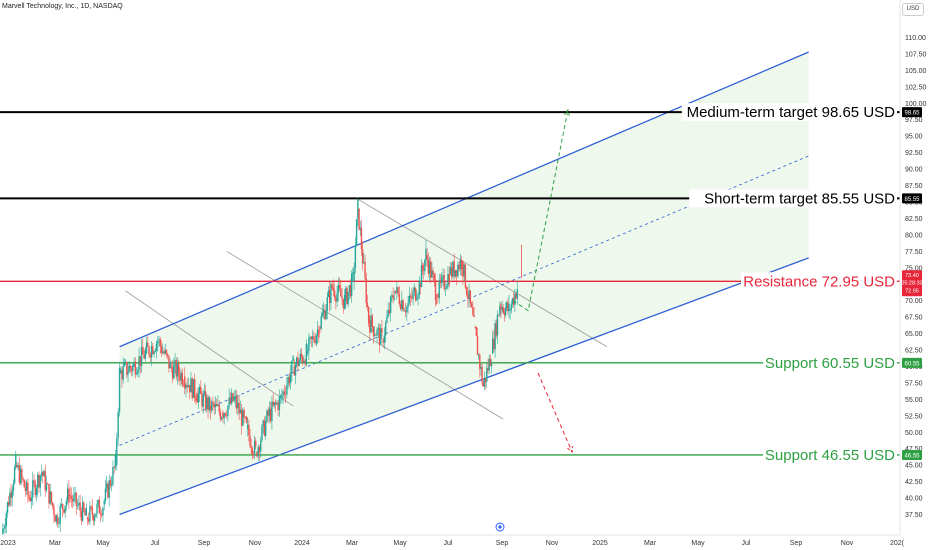 This screenshot has height=550, width=932. What do you see at coordinates (914, 235) in the screenshot?
I see `y-tick-label: 80.00` at bounding box center [914, 235].